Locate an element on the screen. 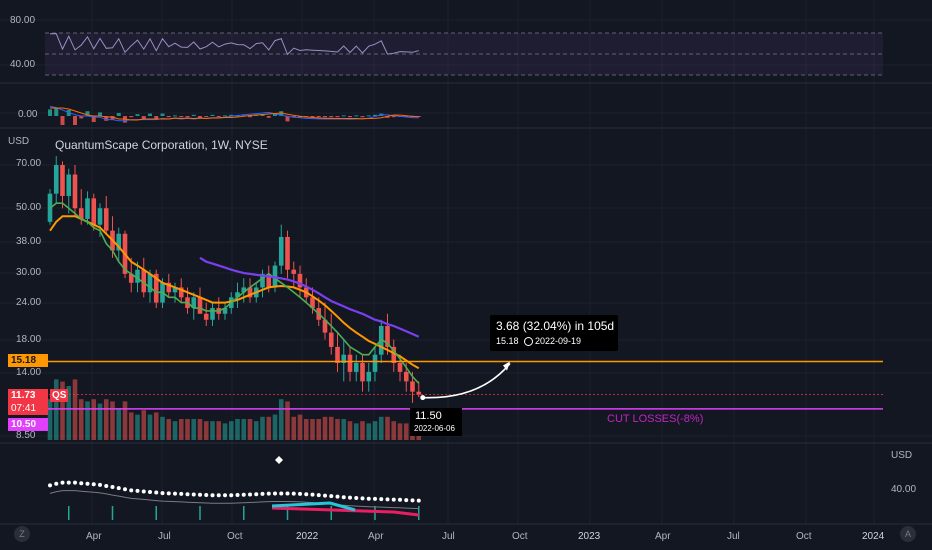  projection-arrowhead is located at coordinates (506, 366).